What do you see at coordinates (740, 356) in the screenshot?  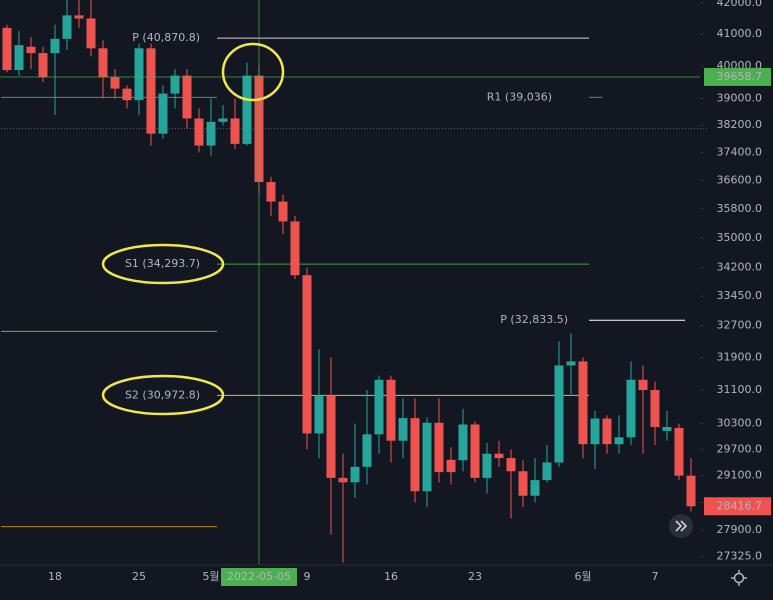 I see `y-tick-label: 31900.0` at bounding box center [740, 356].